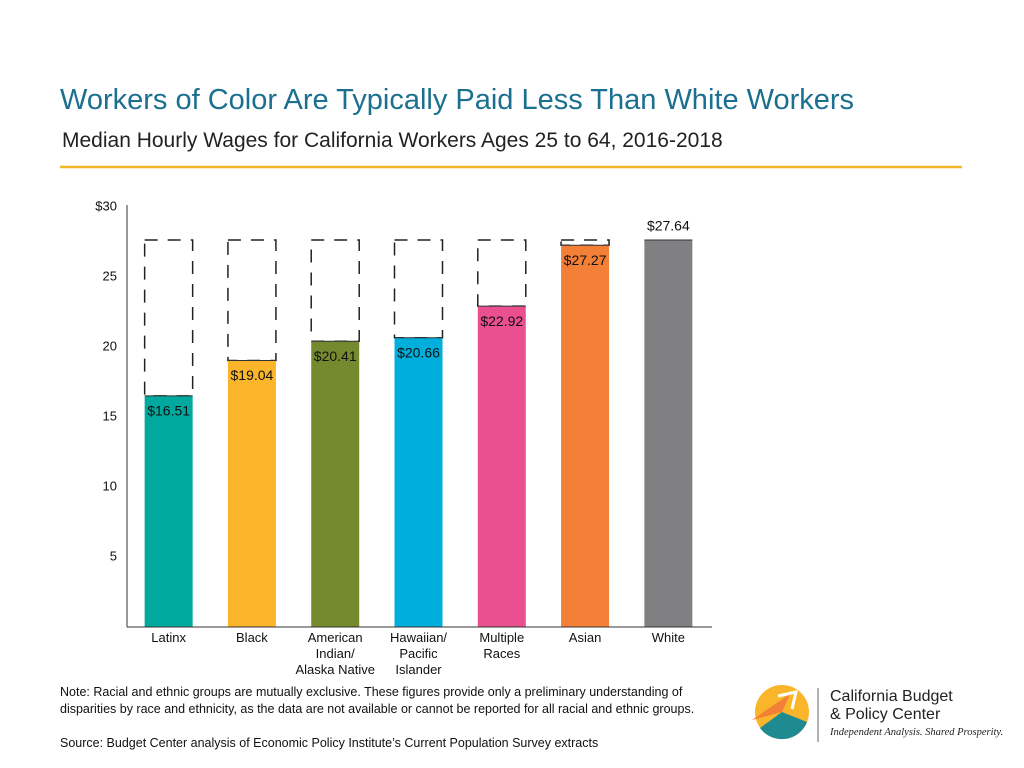 Image resolution: width=1024 pixels, height=768 pixels. Describe the element at coordinates (252, 375) in the screenshot. I see `value-label: $19.04` at that location.